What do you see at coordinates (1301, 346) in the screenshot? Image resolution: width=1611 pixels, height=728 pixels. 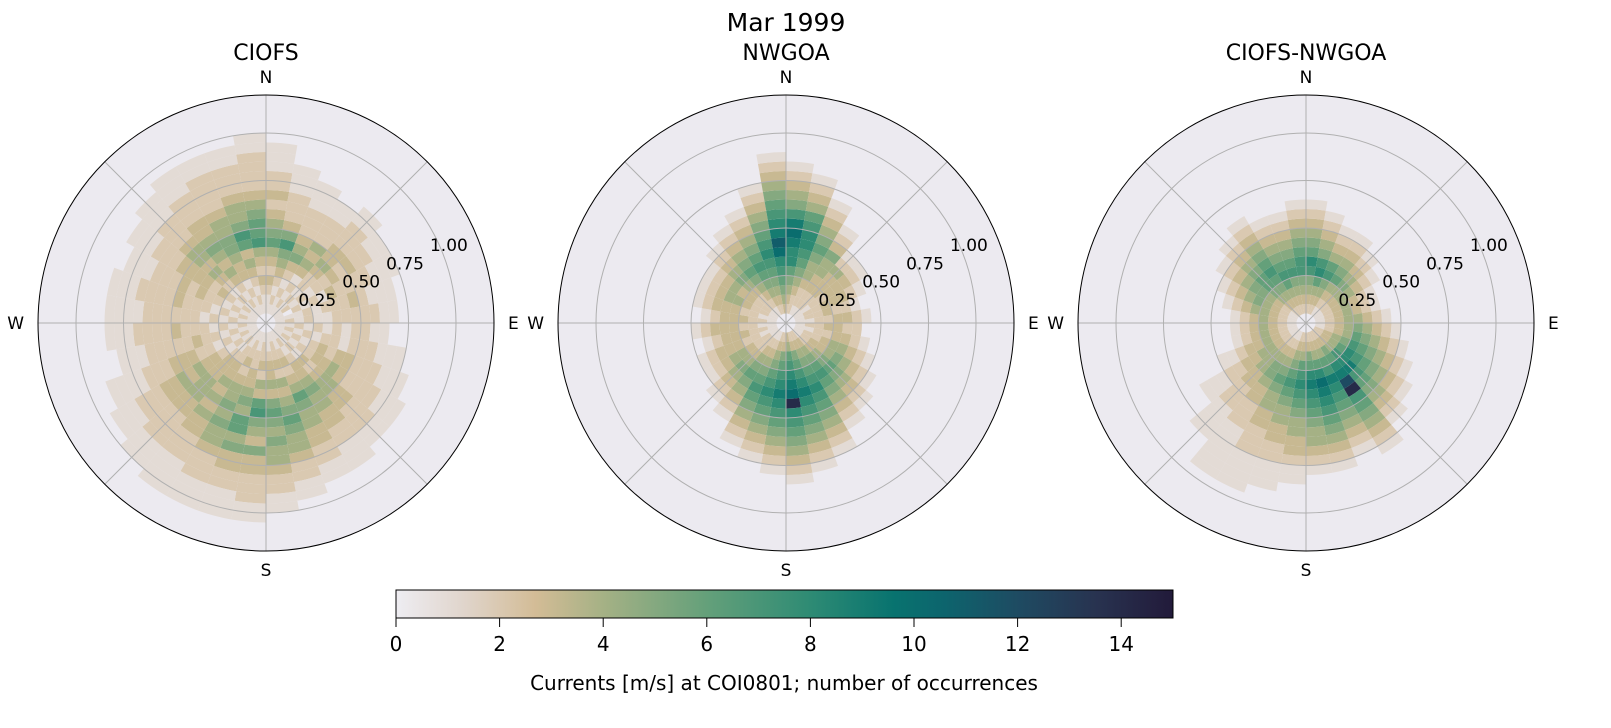 I see `histogram-bins` at bounding box center [1301, 346].